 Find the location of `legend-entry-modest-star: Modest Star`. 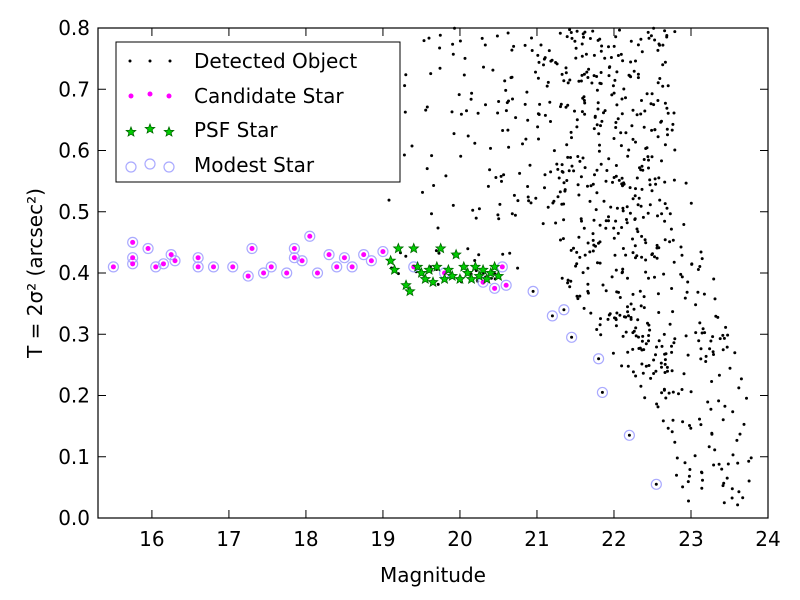

legend-entry-modest-star: Modest Star is located at coordinates (220, 165).